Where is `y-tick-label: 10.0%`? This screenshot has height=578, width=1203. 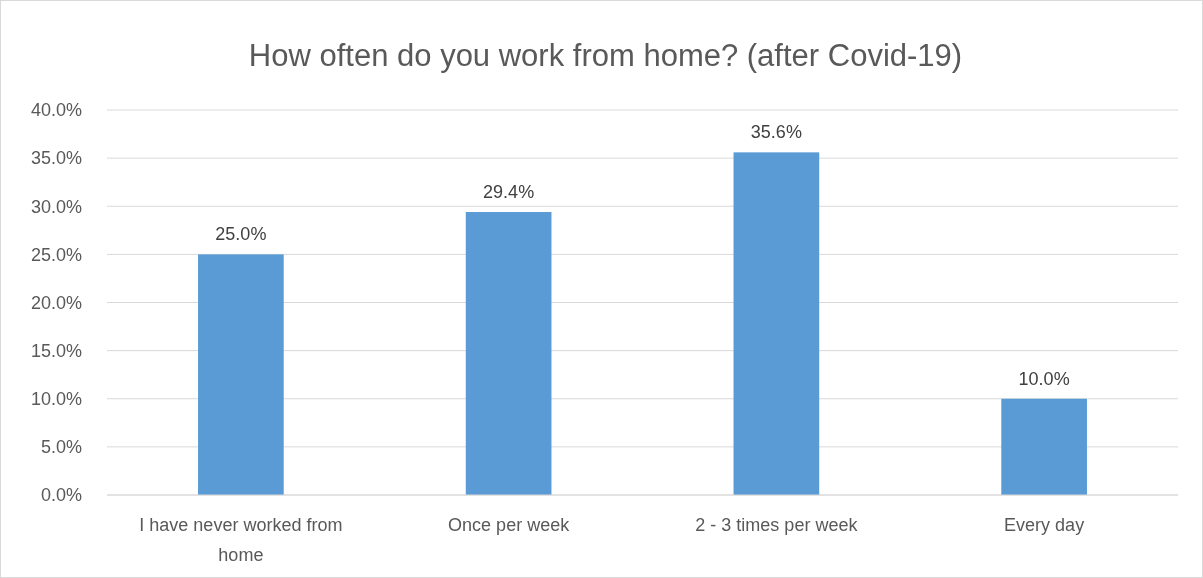
y-tick-label: 10.0% is located at coordinates (56, 399).